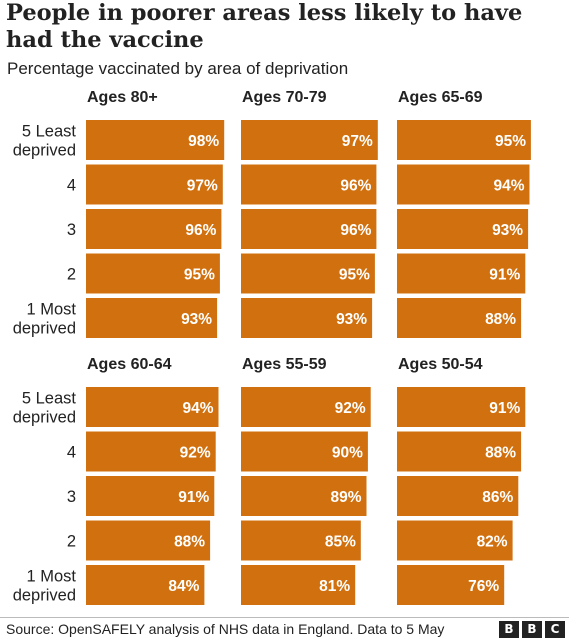 The image size is (569, 640). I want to click on bbc-logo-letter: C, so click(555, 629).